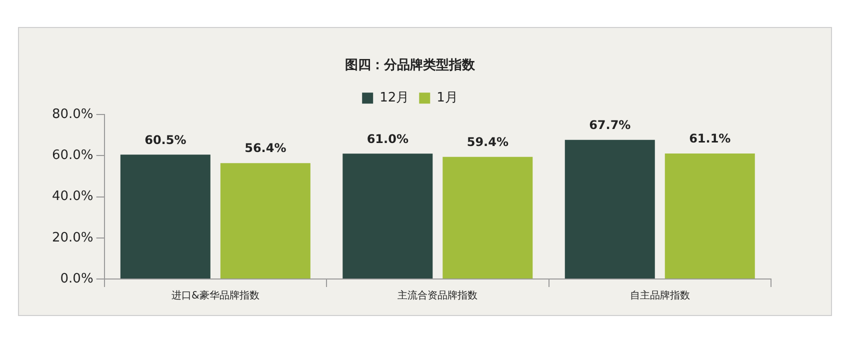 Image resolution: width=852 pixels, height=343 pixels. I want to click on data-label: 61.0%, so click(387, 139).